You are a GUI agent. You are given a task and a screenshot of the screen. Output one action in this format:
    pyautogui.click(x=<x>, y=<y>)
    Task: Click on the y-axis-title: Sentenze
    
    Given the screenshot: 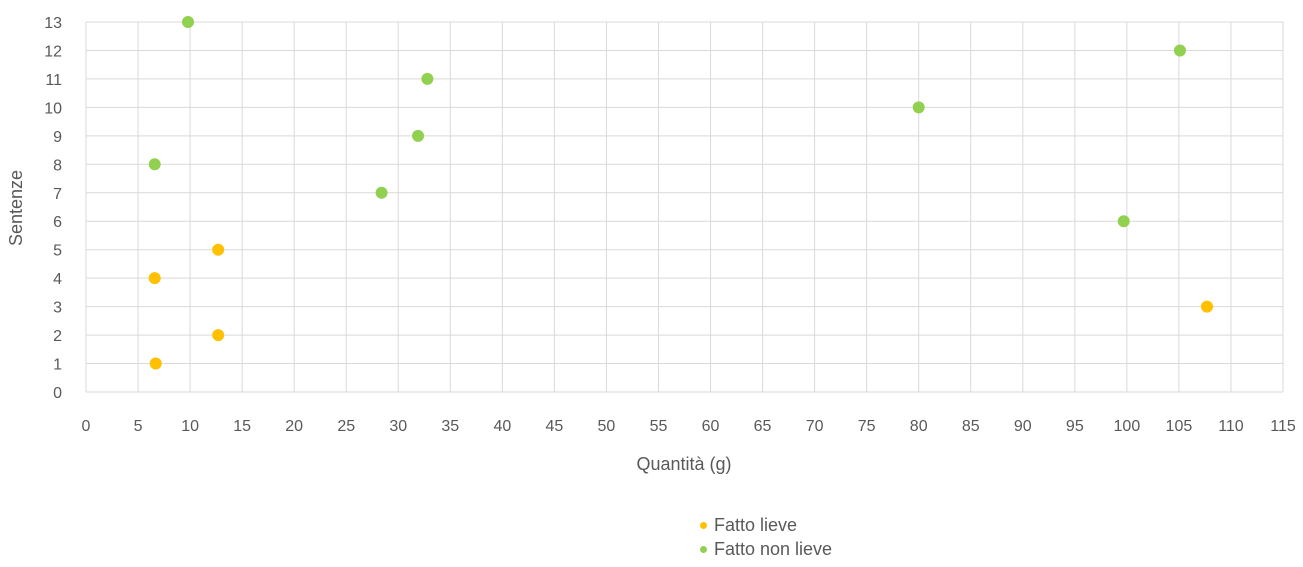 What is the action you would take?
    pyautogui.click(x=16, y=208)
    